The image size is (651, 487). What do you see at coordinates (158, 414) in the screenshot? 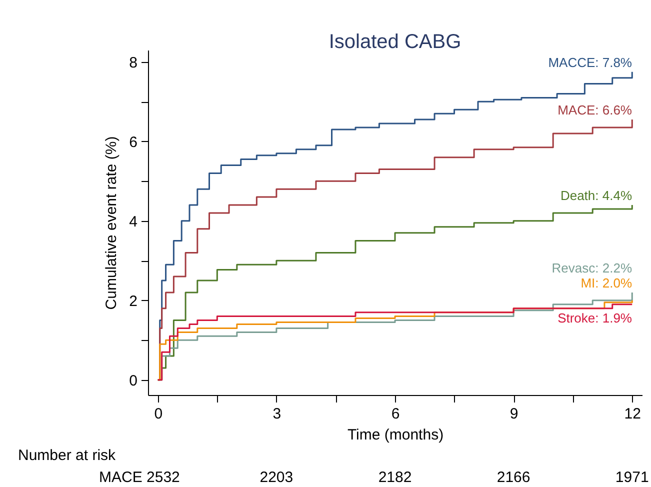
I see `x-tick-label: 0` at bounding box center [158, 414].